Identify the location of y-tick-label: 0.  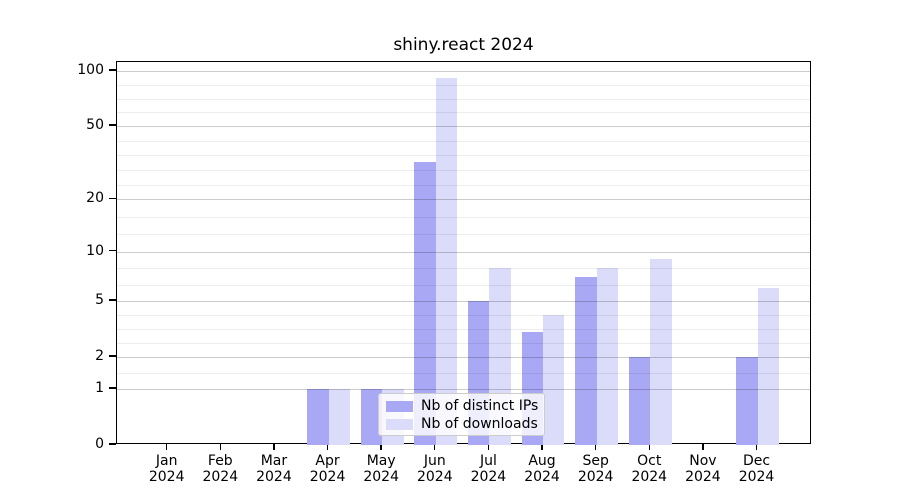
(99, 444).